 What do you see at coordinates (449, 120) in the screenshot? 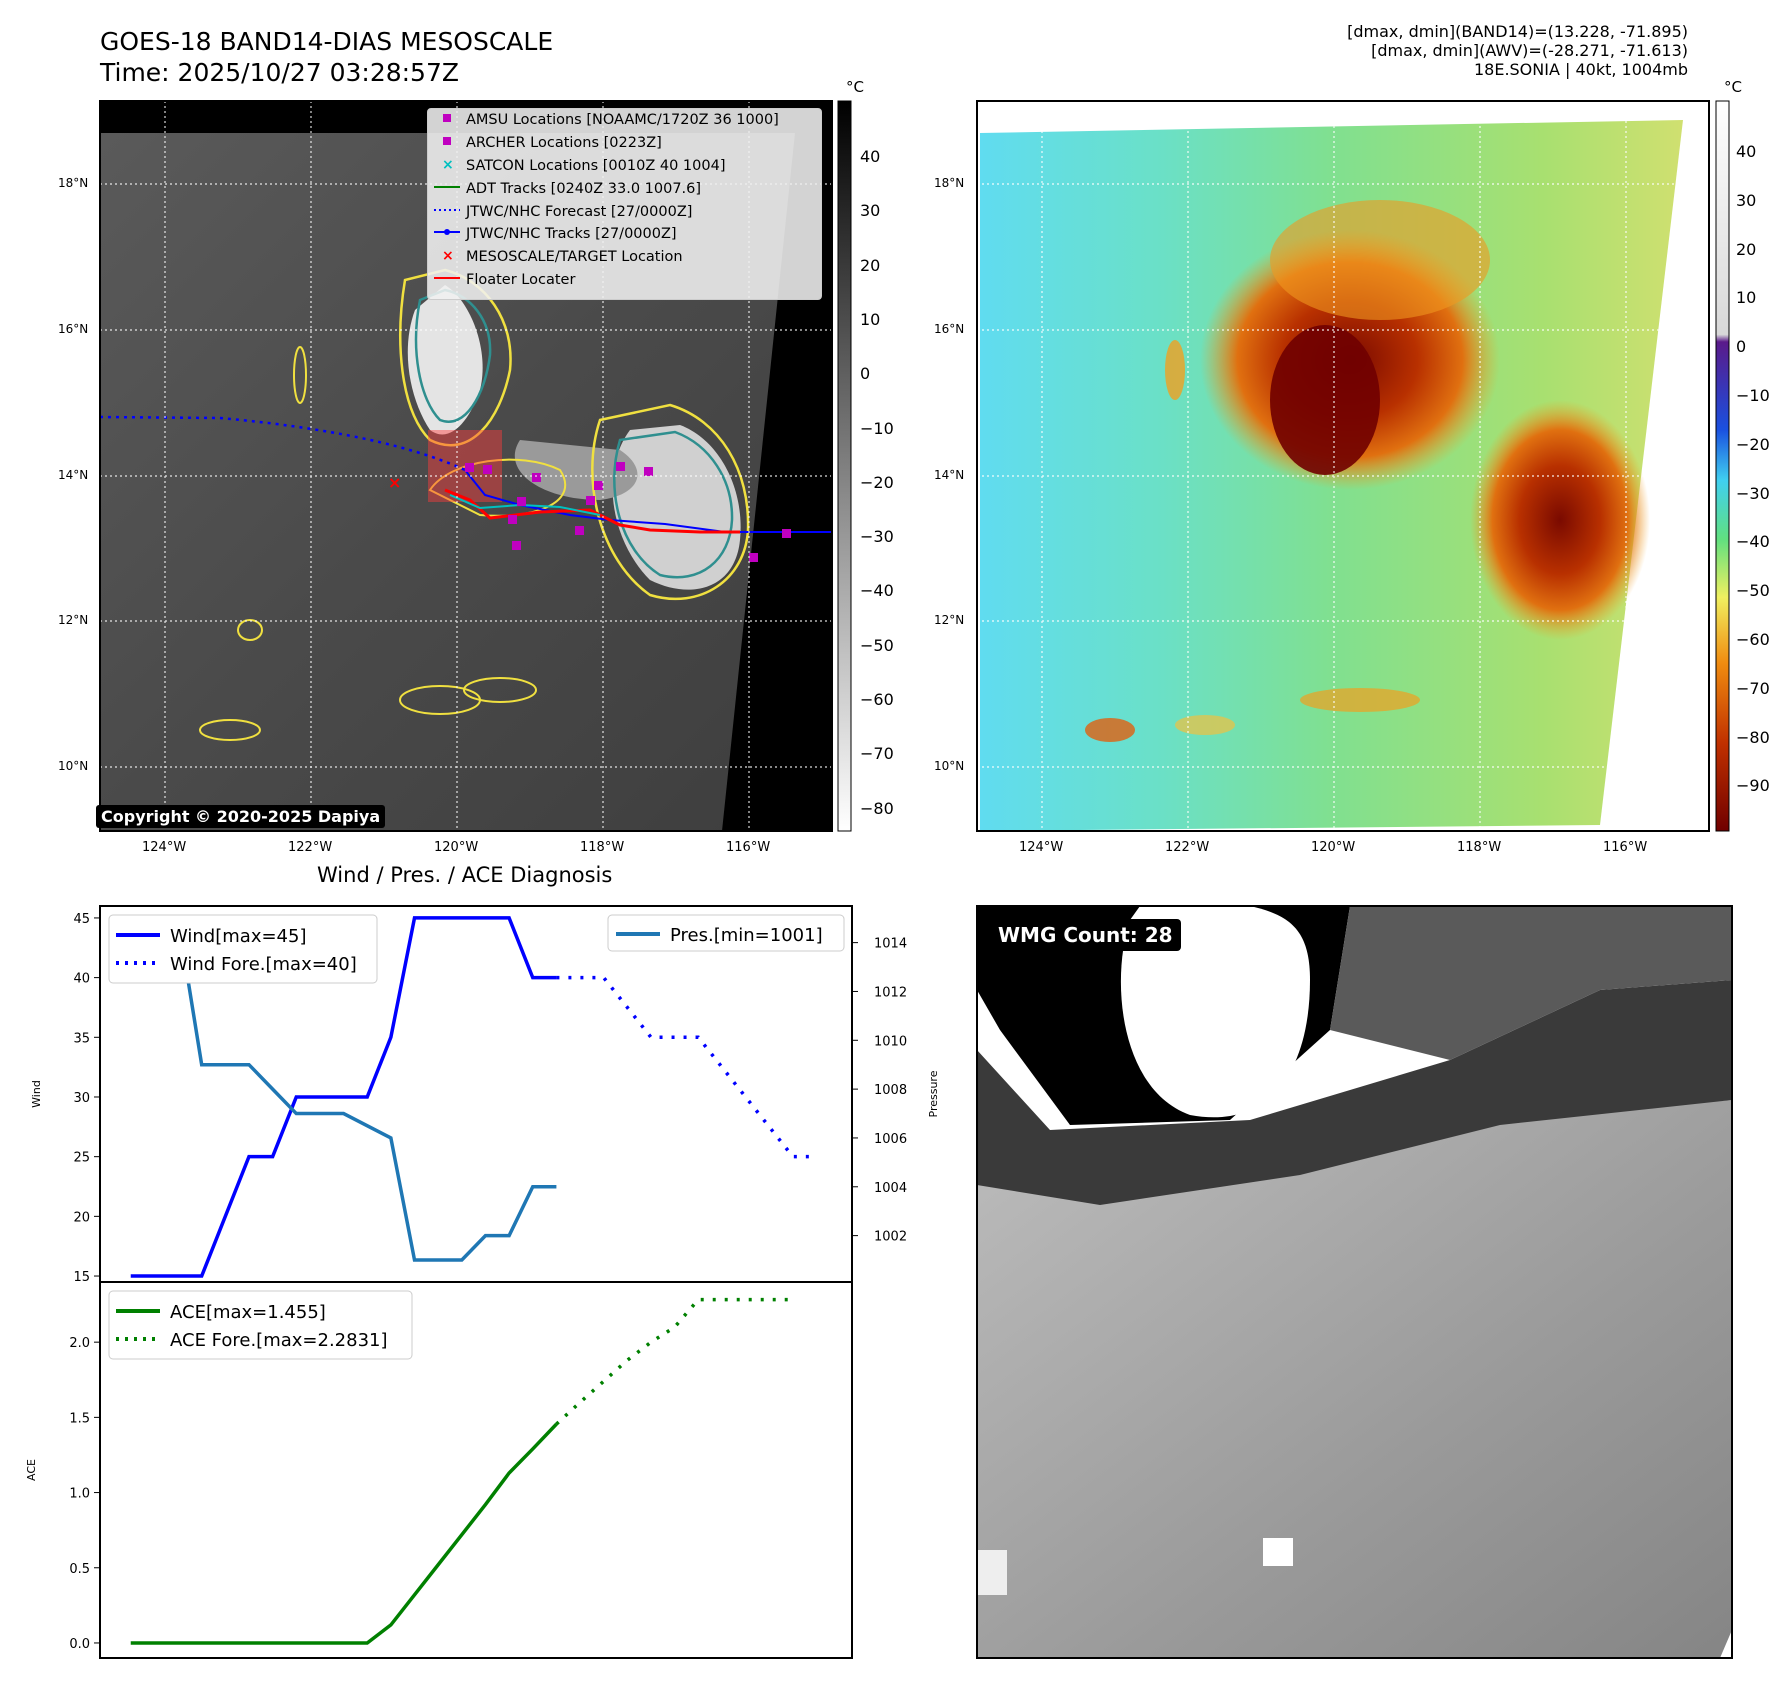
I see `square-magenta-icon` at bounding box center [449, 120].